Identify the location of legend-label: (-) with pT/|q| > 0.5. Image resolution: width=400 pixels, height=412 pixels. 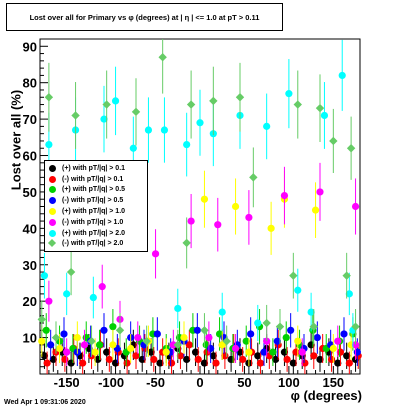
(93, 201).